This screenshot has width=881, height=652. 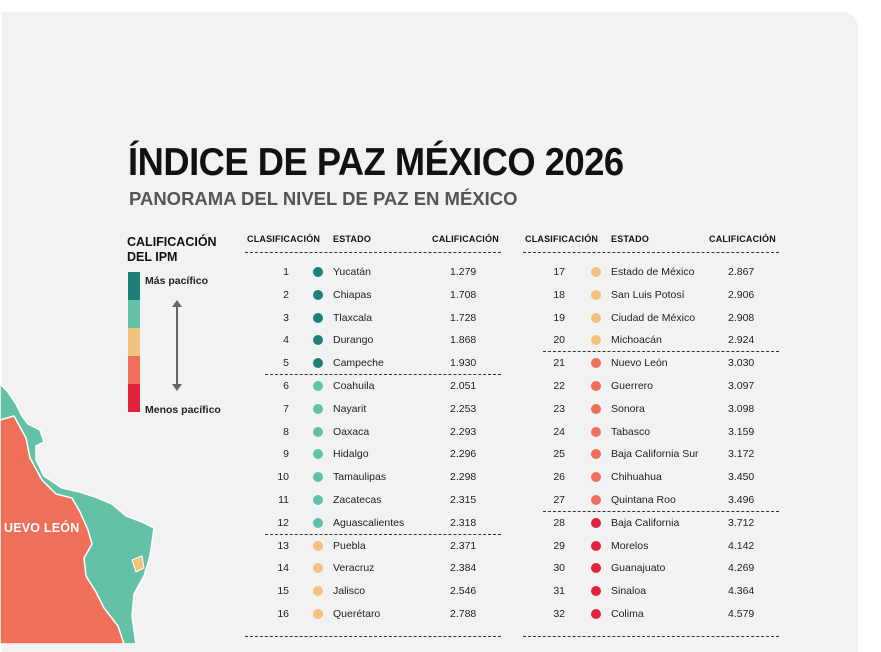 I want to click on score-cell: 1.708, so click(x=463, y=294).